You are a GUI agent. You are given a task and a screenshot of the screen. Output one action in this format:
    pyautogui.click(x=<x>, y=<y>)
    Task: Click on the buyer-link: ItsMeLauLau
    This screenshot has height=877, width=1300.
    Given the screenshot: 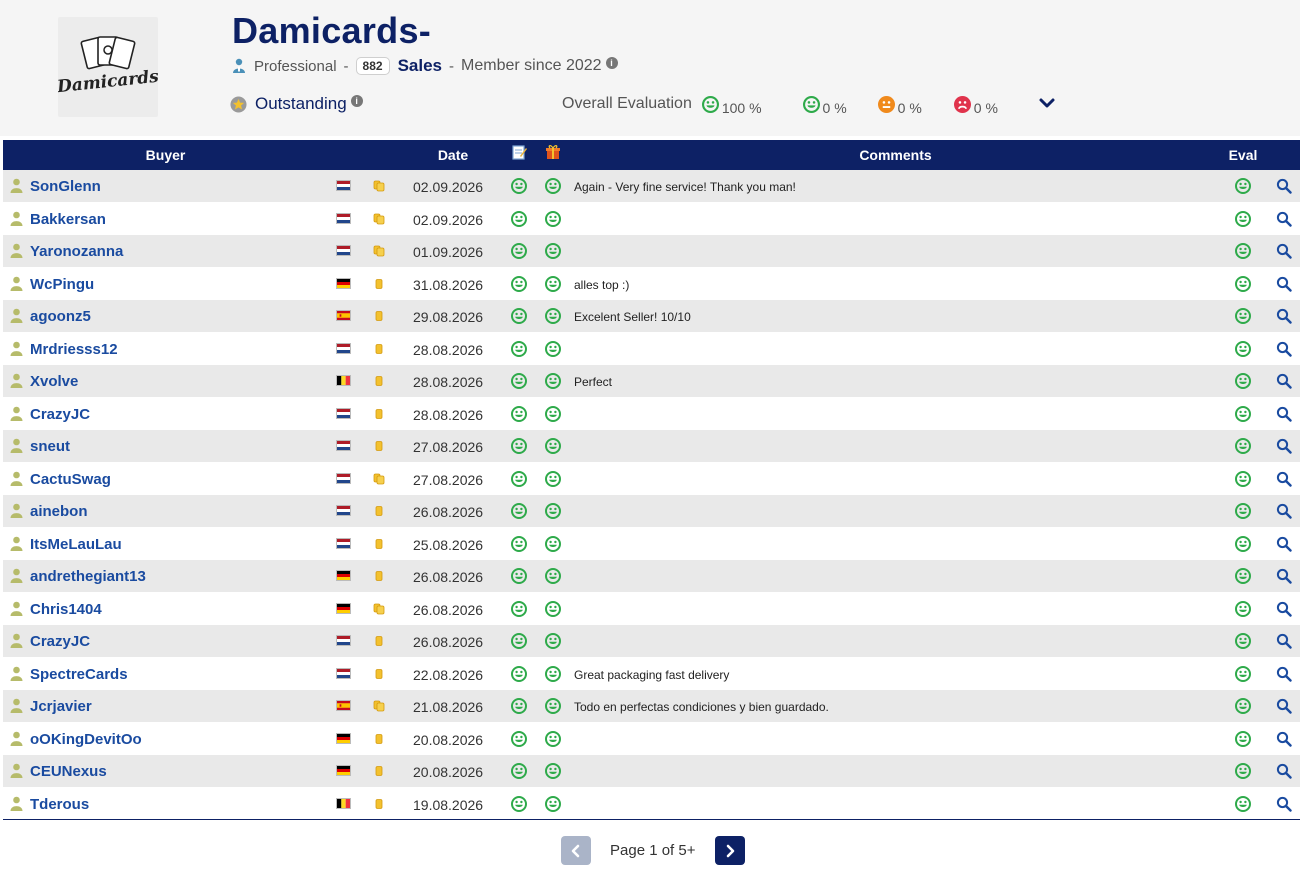 What is the action you would take?
    pyautogui.click(x=76, y=544)
    